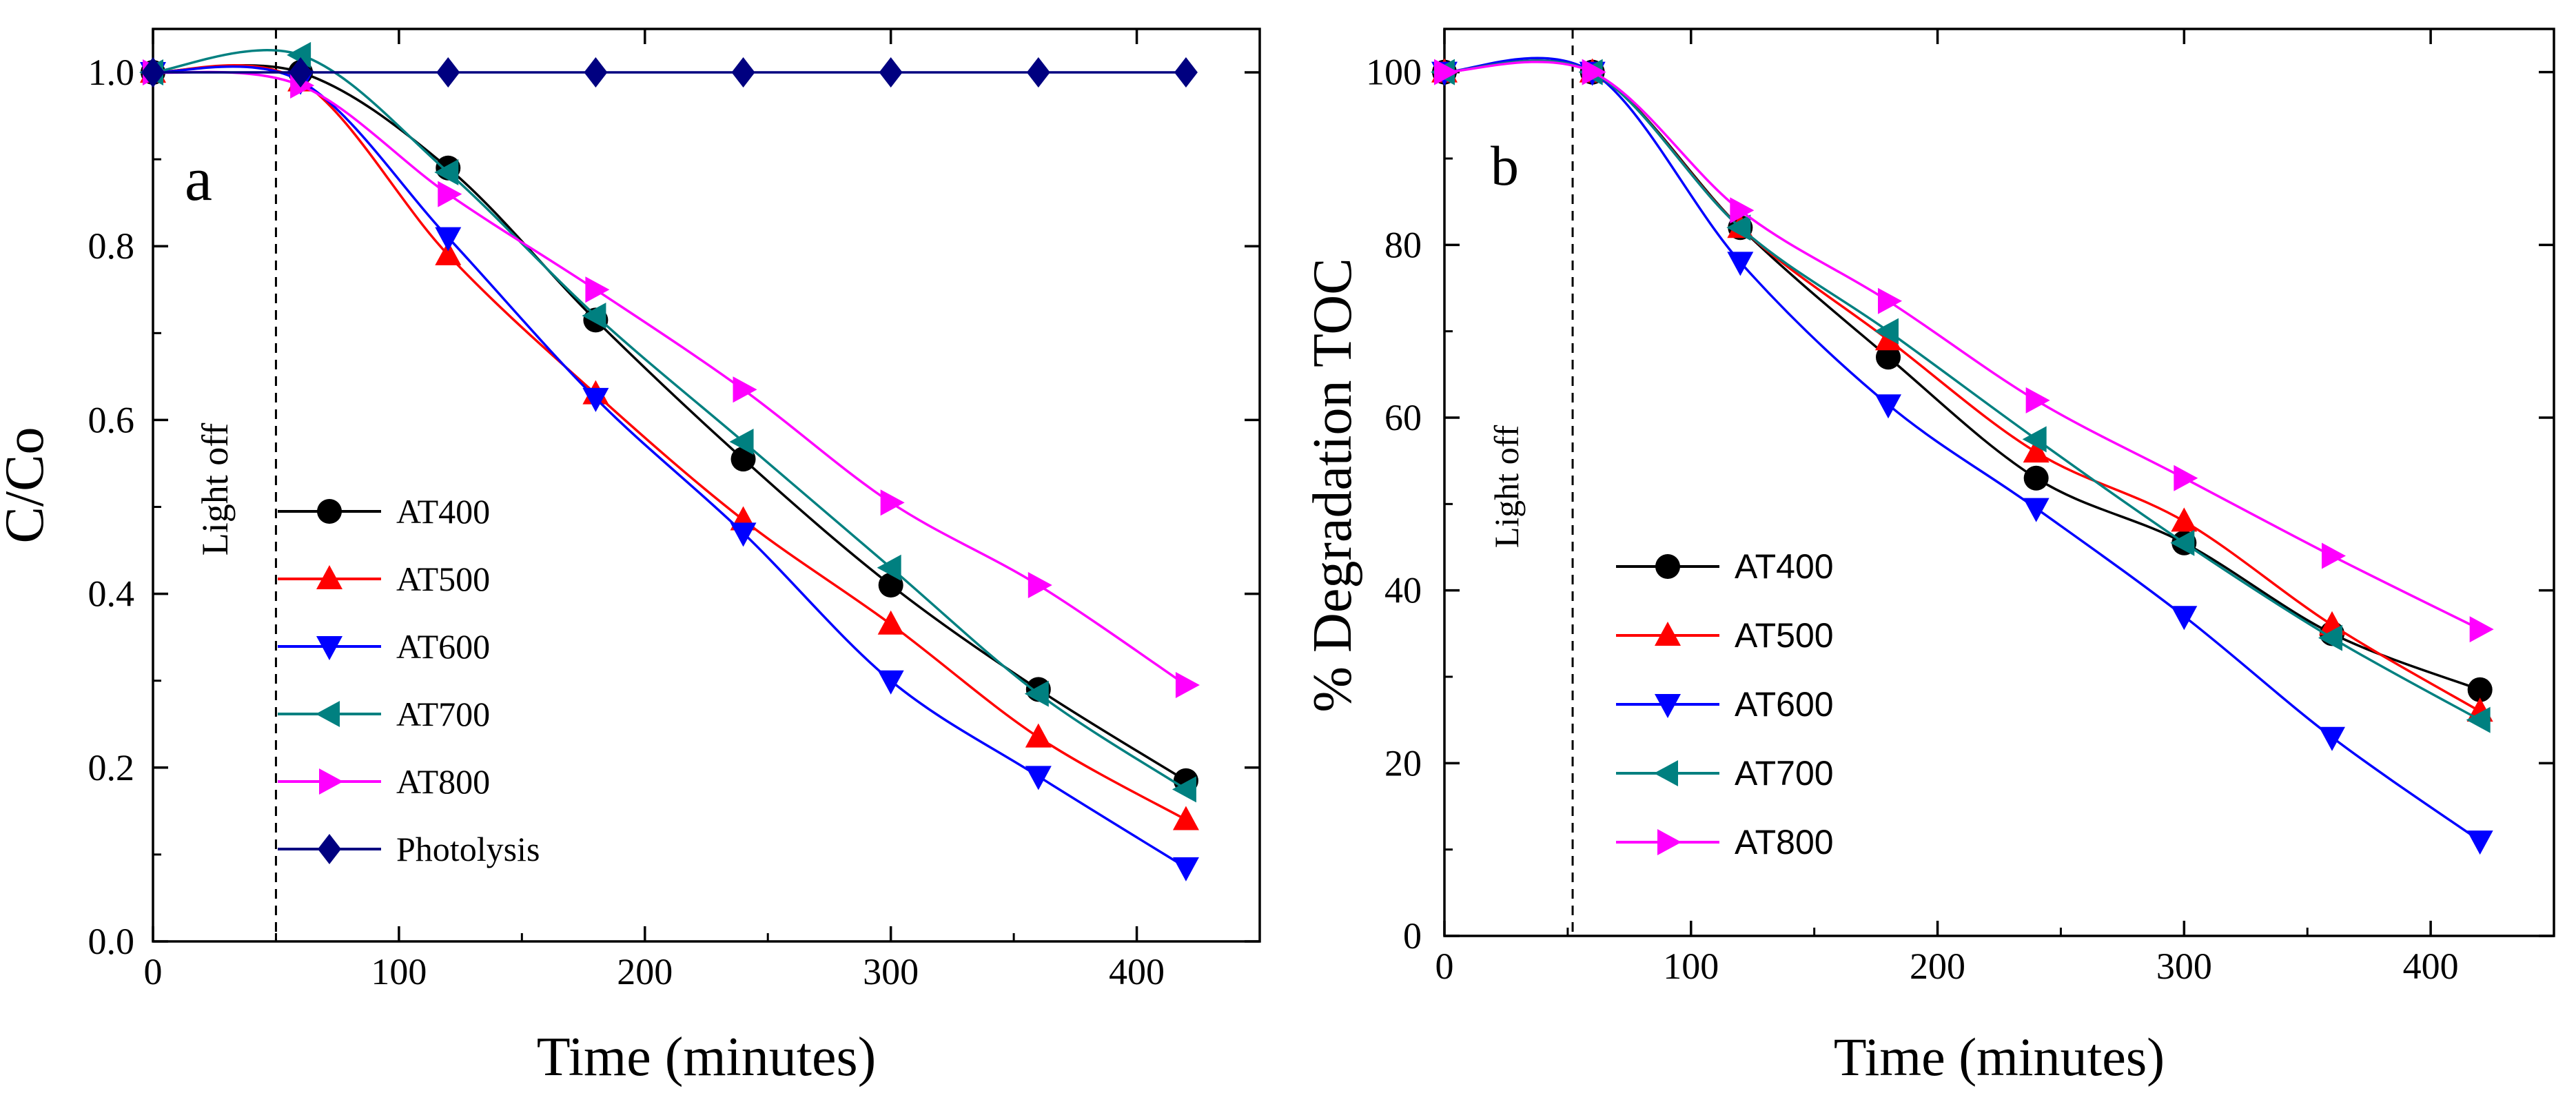 The height and width of the screenshot is (1102, 2576). What do you see at coordinates (1505, 166) in the screenshot?
I see `panel-label: b` at bounding box center [1505, 166].